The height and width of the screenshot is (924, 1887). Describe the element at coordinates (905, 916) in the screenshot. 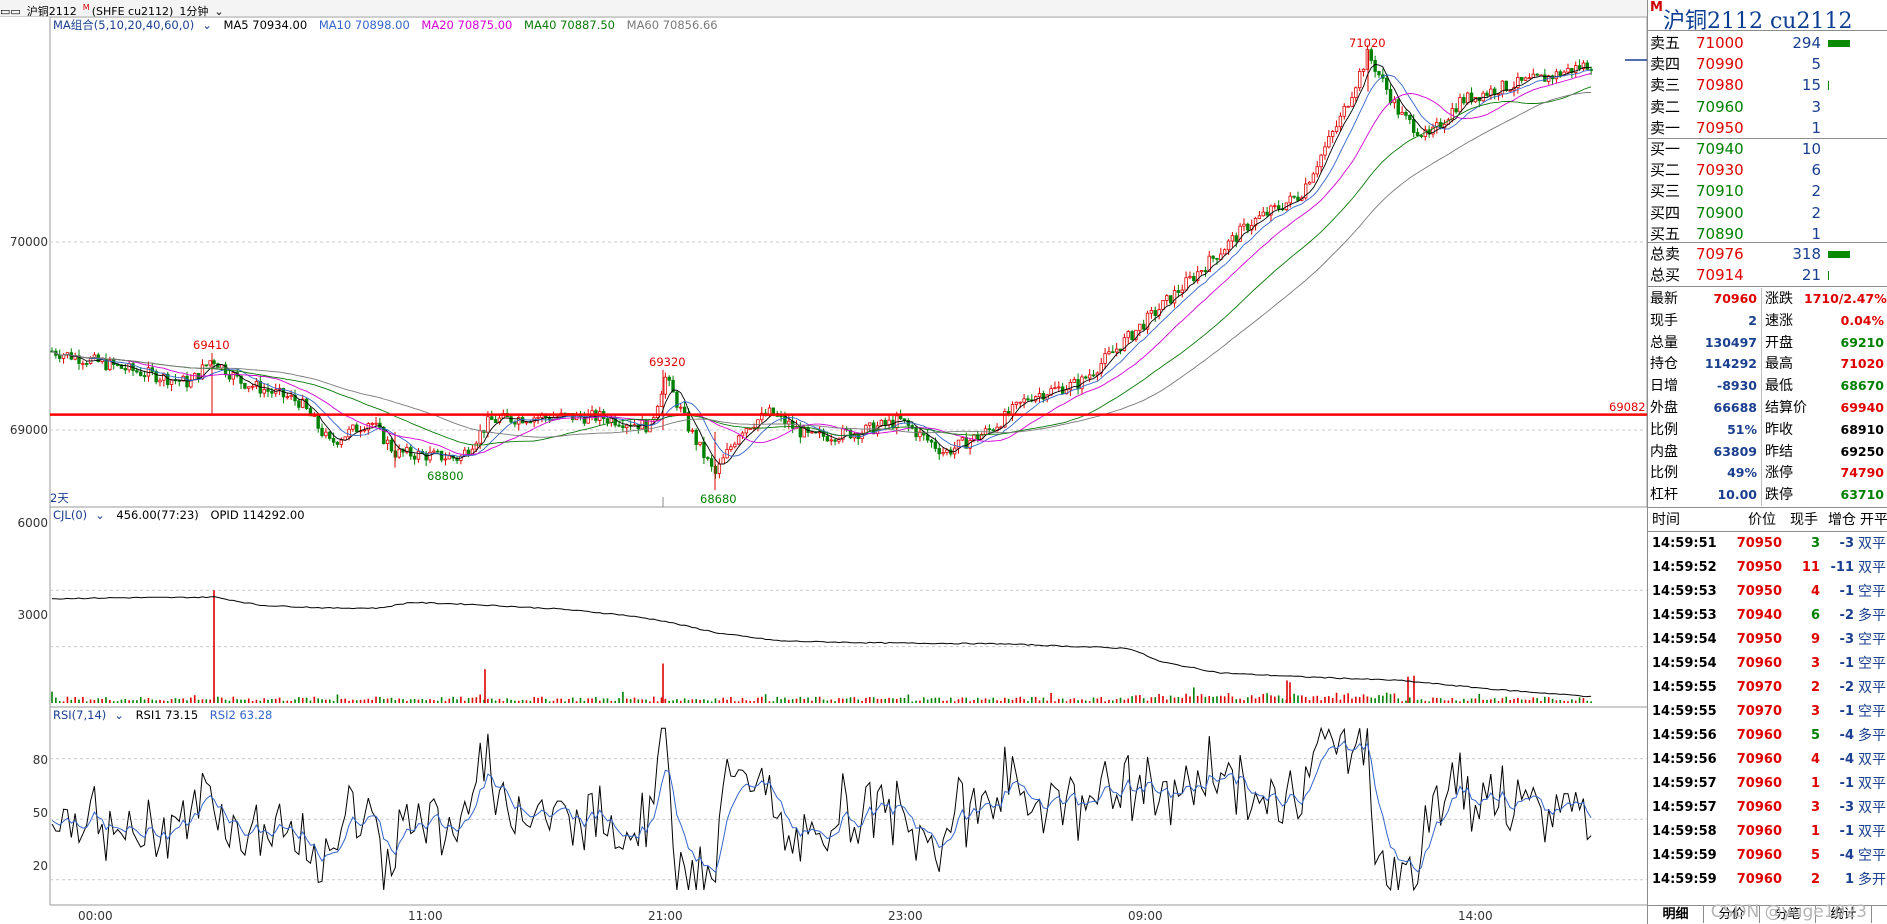

I see `x-tick-2300: 23:00` at that location.